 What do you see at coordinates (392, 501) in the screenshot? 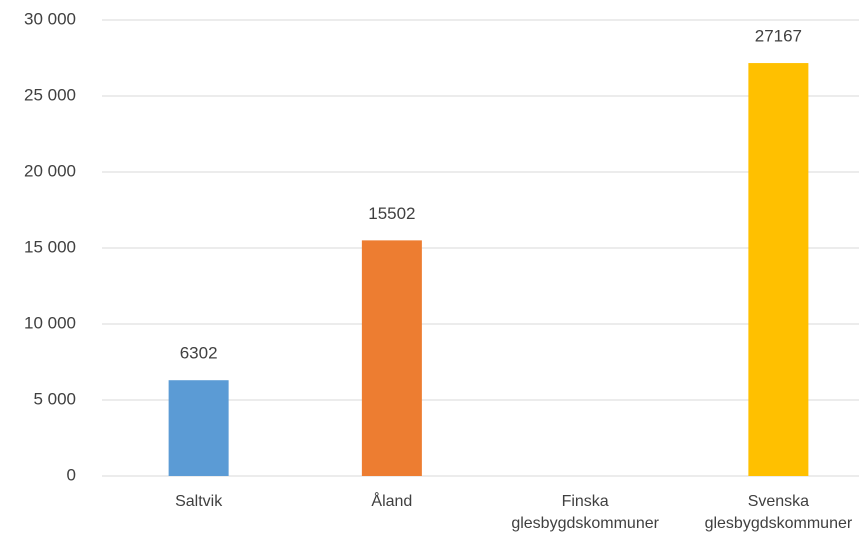
I see `x-tick-label: Åland` at bounding box center [392, 501].